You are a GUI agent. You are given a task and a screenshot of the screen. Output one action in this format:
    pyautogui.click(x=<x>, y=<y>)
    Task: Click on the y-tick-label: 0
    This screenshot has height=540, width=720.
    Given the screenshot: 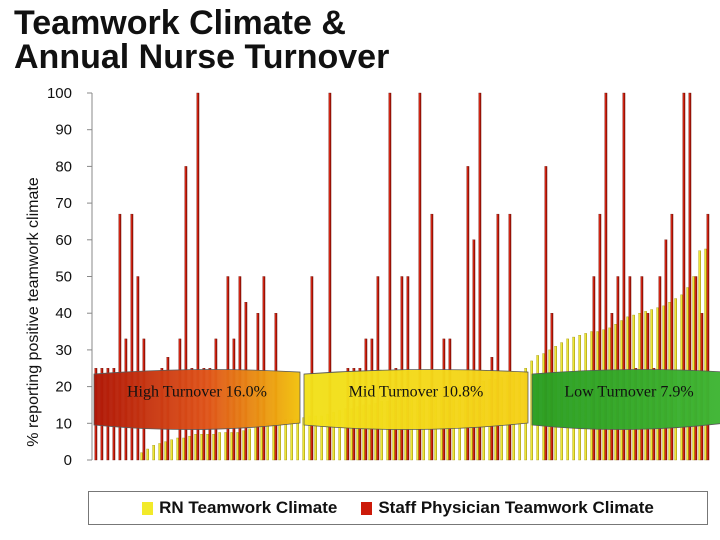 What is the action you would take?
    pyautogui.click(x=68, y=460)
    